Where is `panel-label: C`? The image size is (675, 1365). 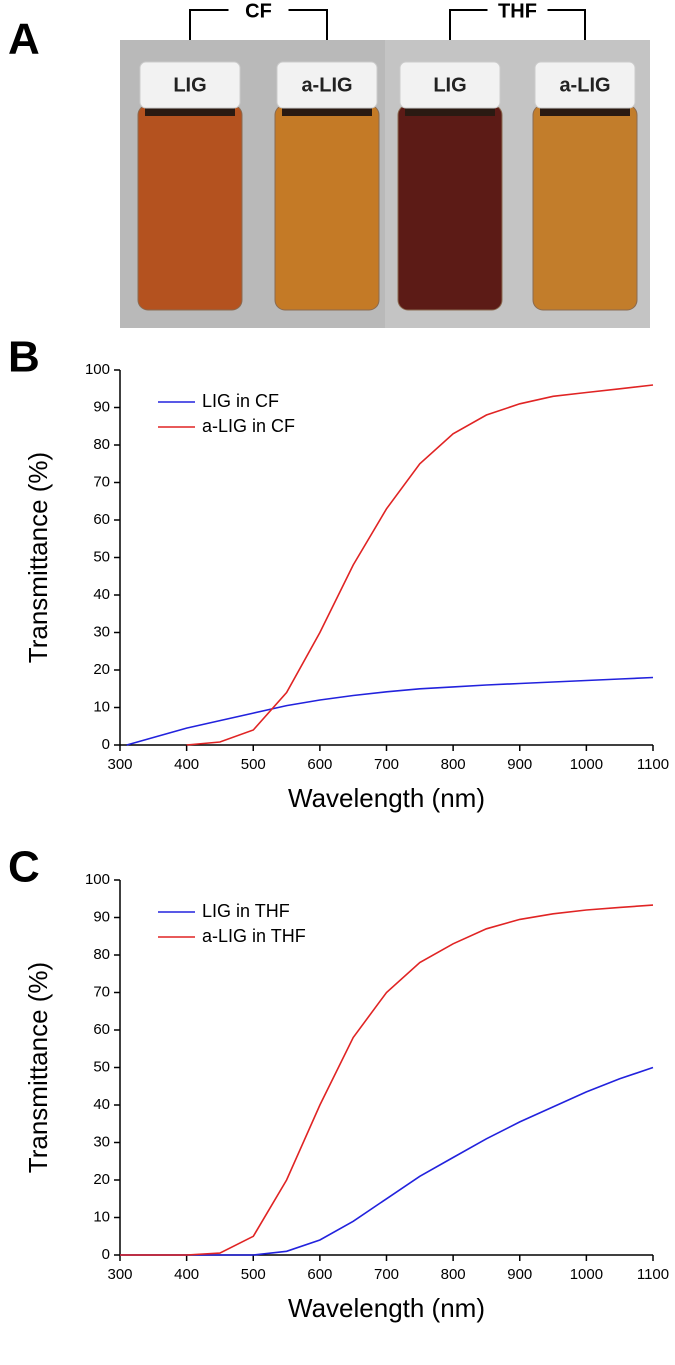 panel-label: C is located at coordinates (24, 867).